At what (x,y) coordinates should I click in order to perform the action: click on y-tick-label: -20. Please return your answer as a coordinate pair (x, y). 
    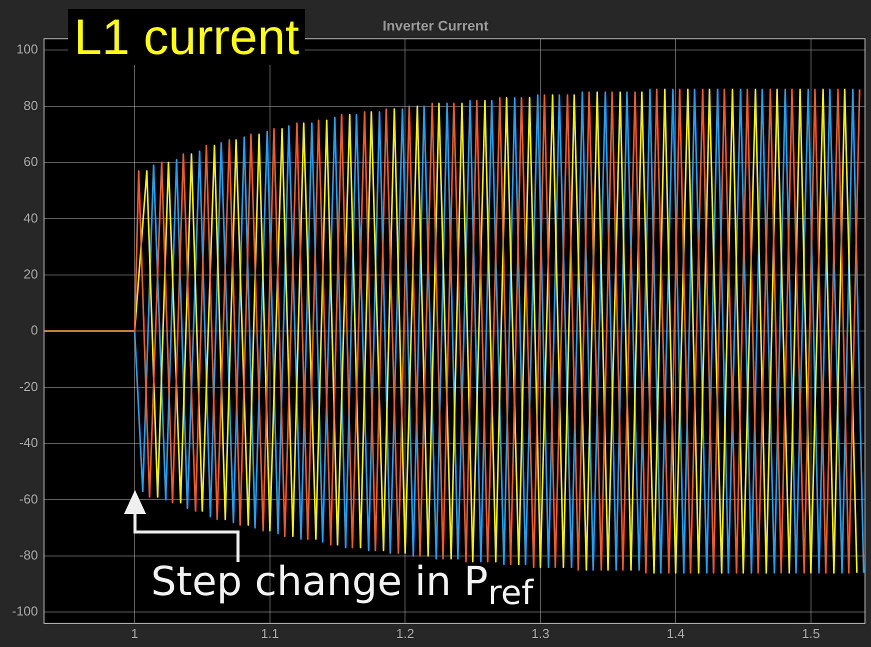
    Looking at the image, I should click on (28, 386).